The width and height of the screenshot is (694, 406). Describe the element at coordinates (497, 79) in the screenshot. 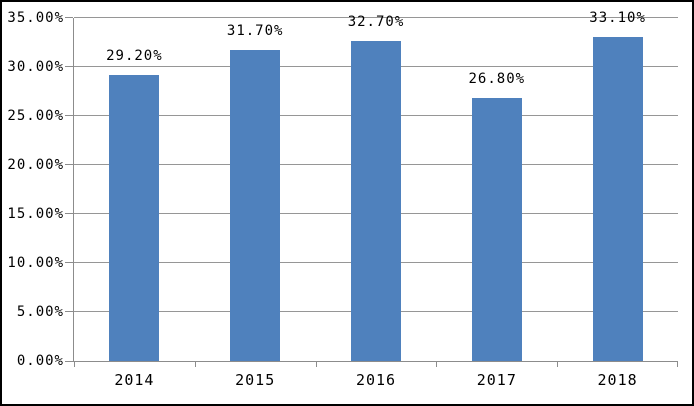

I see `bar-value-label: 26.80%` at that location.